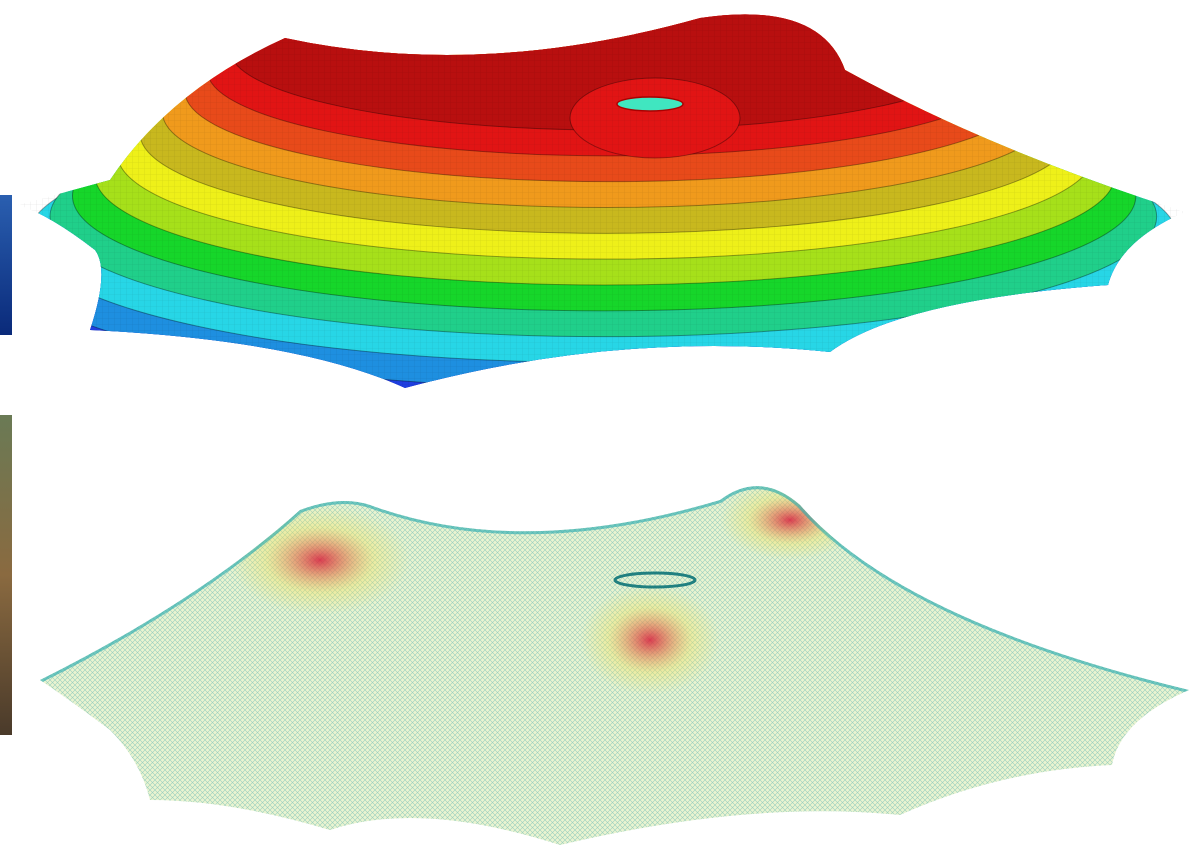 The image size is (1189, 867). What do you see at coordinates (6, 575) in the screenshot?
I see `photo-fragment-bottom` at bounding box center [6, 575].